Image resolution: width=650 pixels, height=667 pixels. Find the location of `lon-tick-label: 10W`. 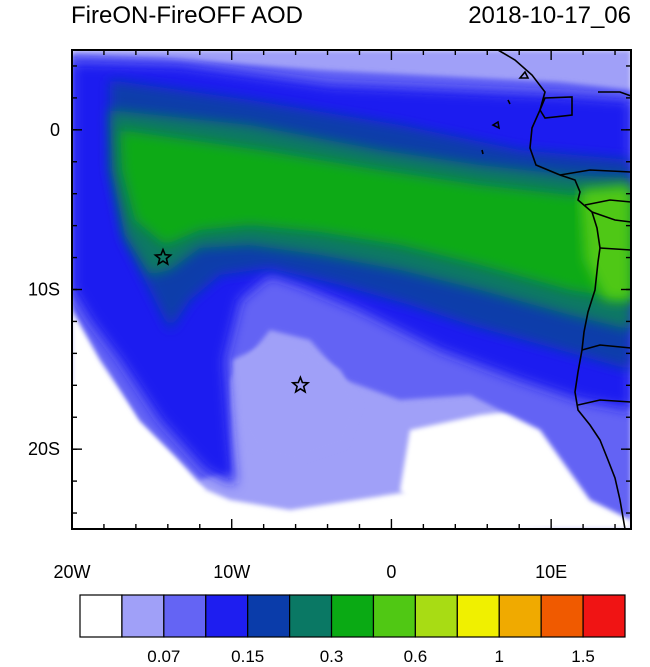

lon-tick-label: 10W is located at coordinates (231, 572).